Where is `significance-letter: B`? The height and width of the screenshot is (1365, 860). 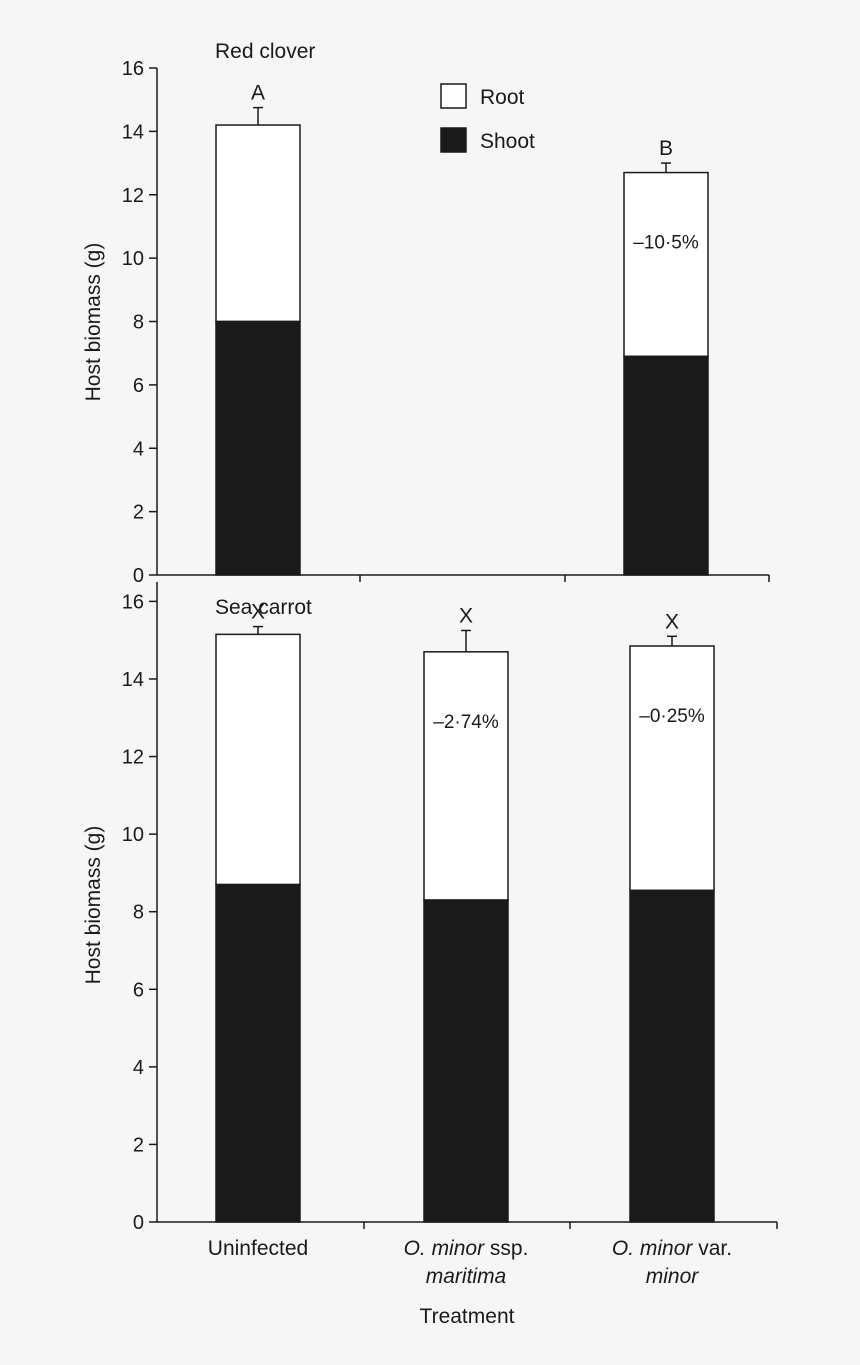 significance-letter: B is located at coordinates (666, 148).